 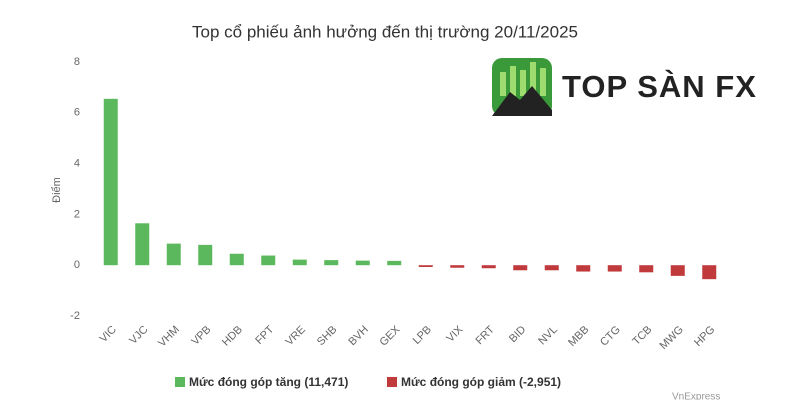 I want to click on x-tick-label: SHB, so click(x=327, y=336).